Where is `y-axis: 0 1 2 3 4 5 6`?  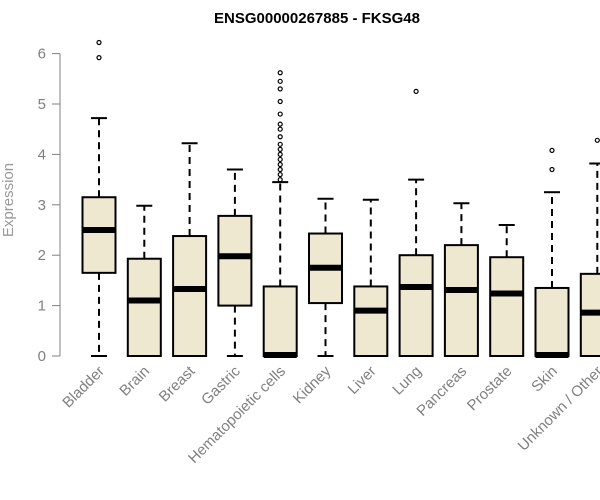 y-axis: 0 1 2 3 4 5 6 is located at coordinates (49, 205).